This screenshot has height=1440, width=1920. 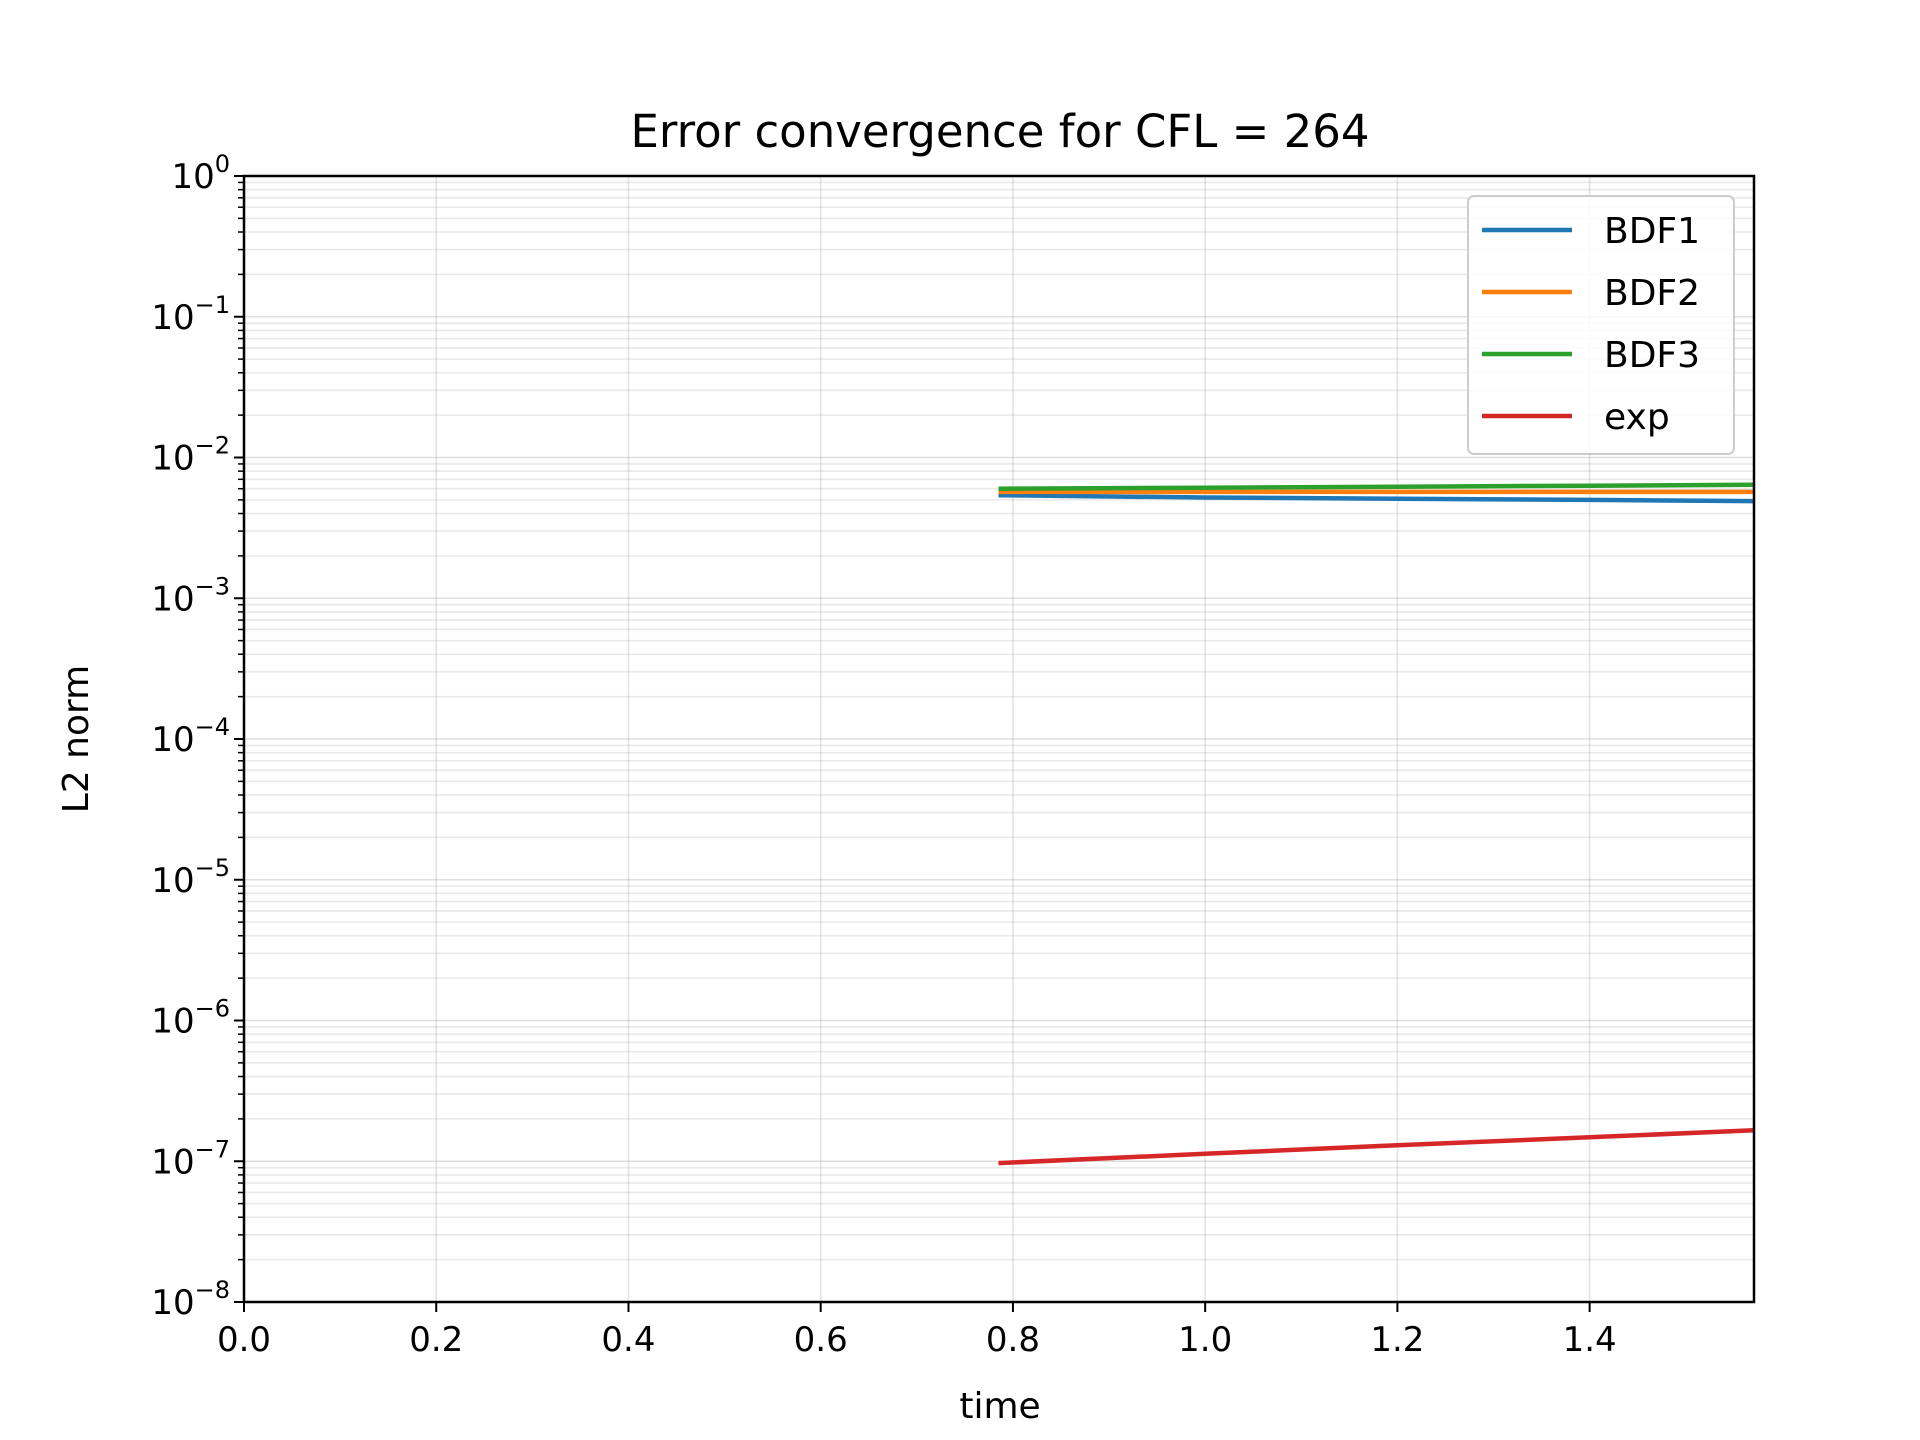 What do you see at coordinates (999, 131) in the screenshot?
I see `chart-title: Error convergence for CFL = 264` at bounding box center [999, 131].